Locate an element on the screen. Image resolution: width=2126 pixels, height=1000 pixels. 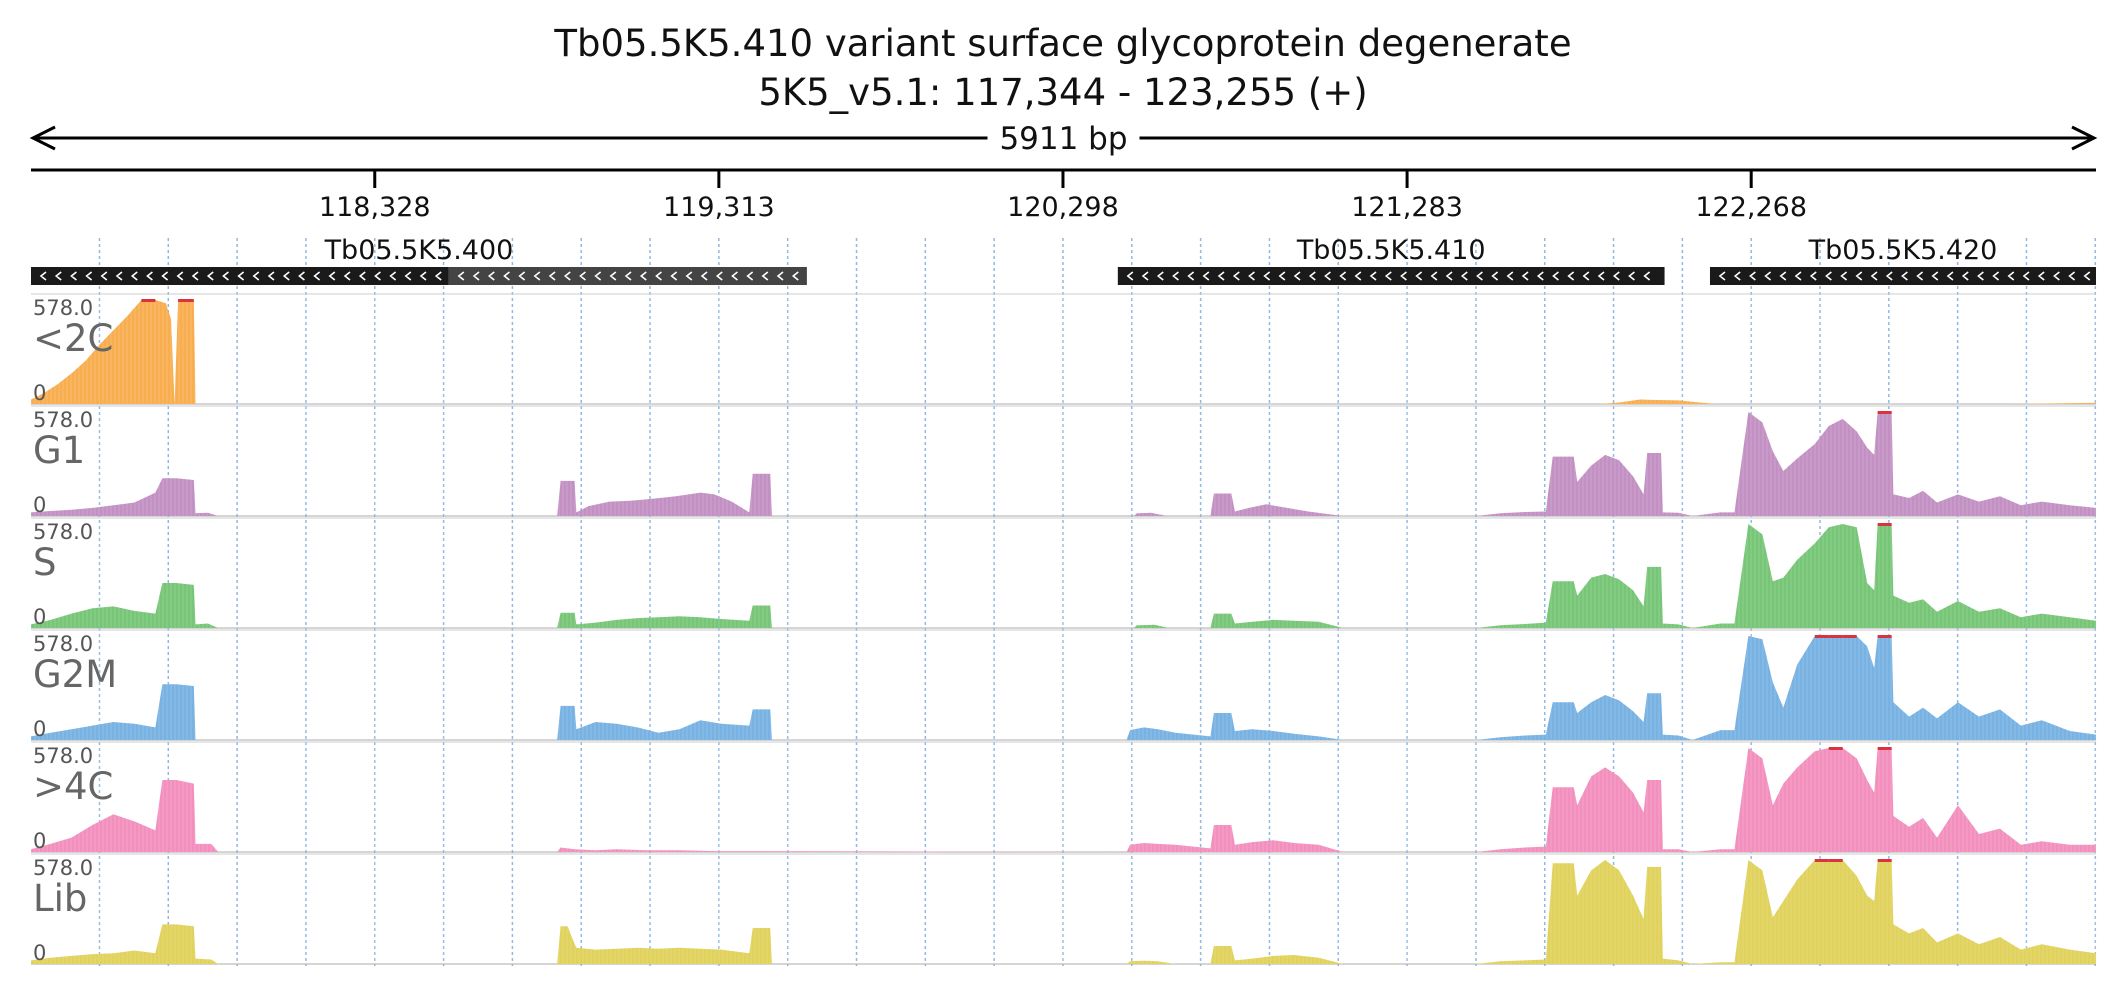
track-name-label: >4C is located at coordinates (73, 786).